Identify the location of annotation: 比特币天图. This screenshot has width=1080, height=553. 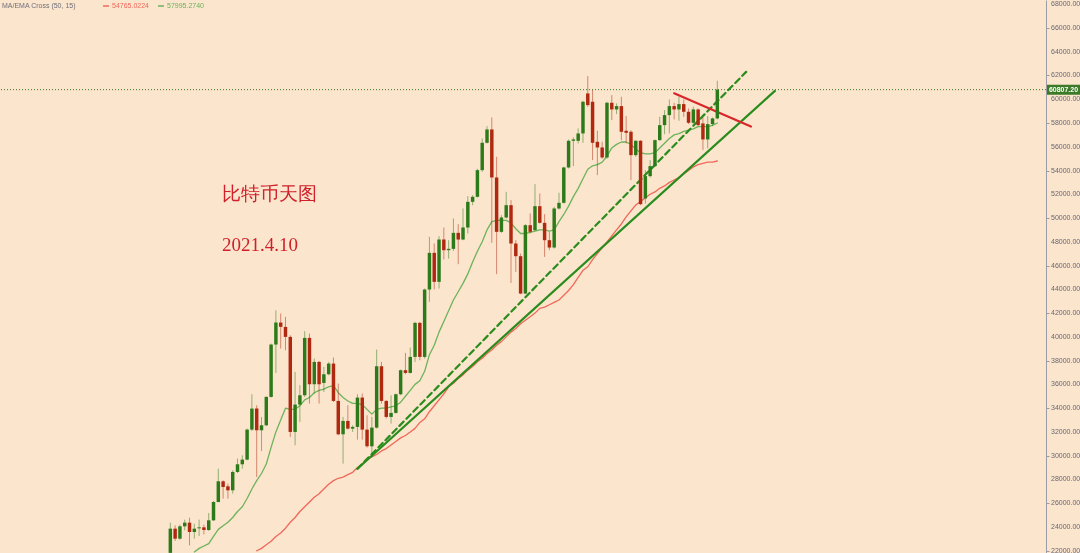
(269, 193).